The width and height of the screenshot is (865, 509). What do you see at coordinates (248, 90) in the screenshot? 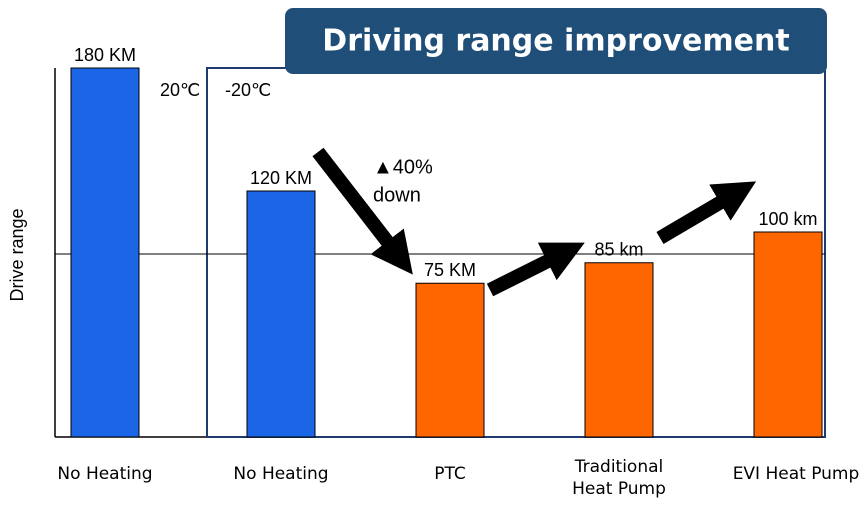
I see `annotation: -20℃` at bounding box center [248, 90].